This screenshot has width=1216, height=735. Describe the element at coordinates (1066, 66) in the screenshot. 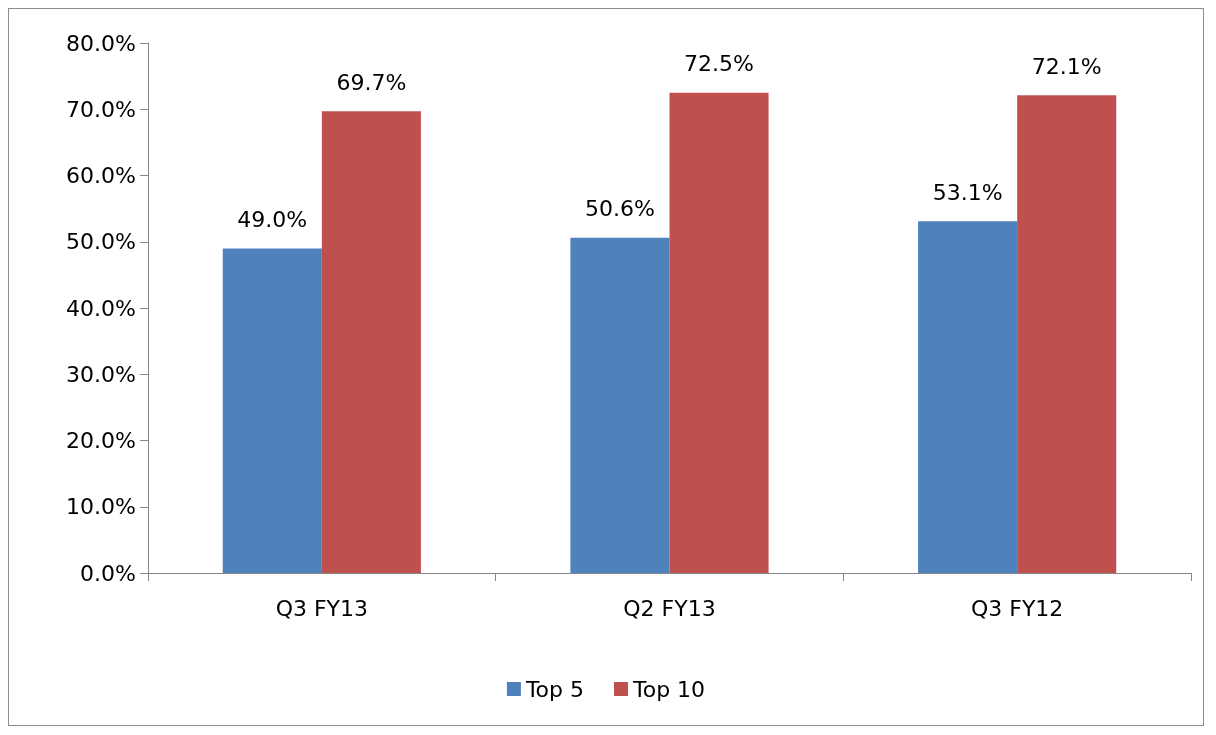

I see `data-label: 72.1%` at that location.